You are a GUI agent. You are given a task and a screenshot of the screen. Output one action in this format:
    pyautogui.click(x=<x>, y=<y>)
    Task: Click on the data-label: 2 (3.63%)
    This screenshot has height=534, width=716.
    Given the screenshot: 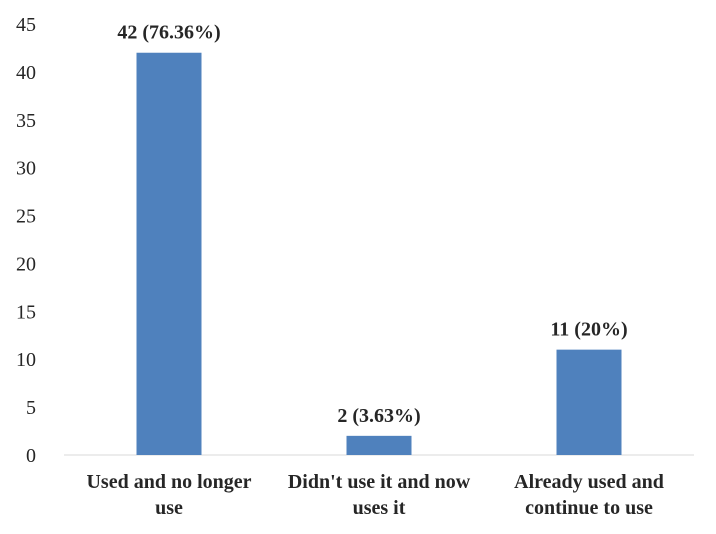 What is the action you would take?
    pyautogui.click(x=378, y=416)
    